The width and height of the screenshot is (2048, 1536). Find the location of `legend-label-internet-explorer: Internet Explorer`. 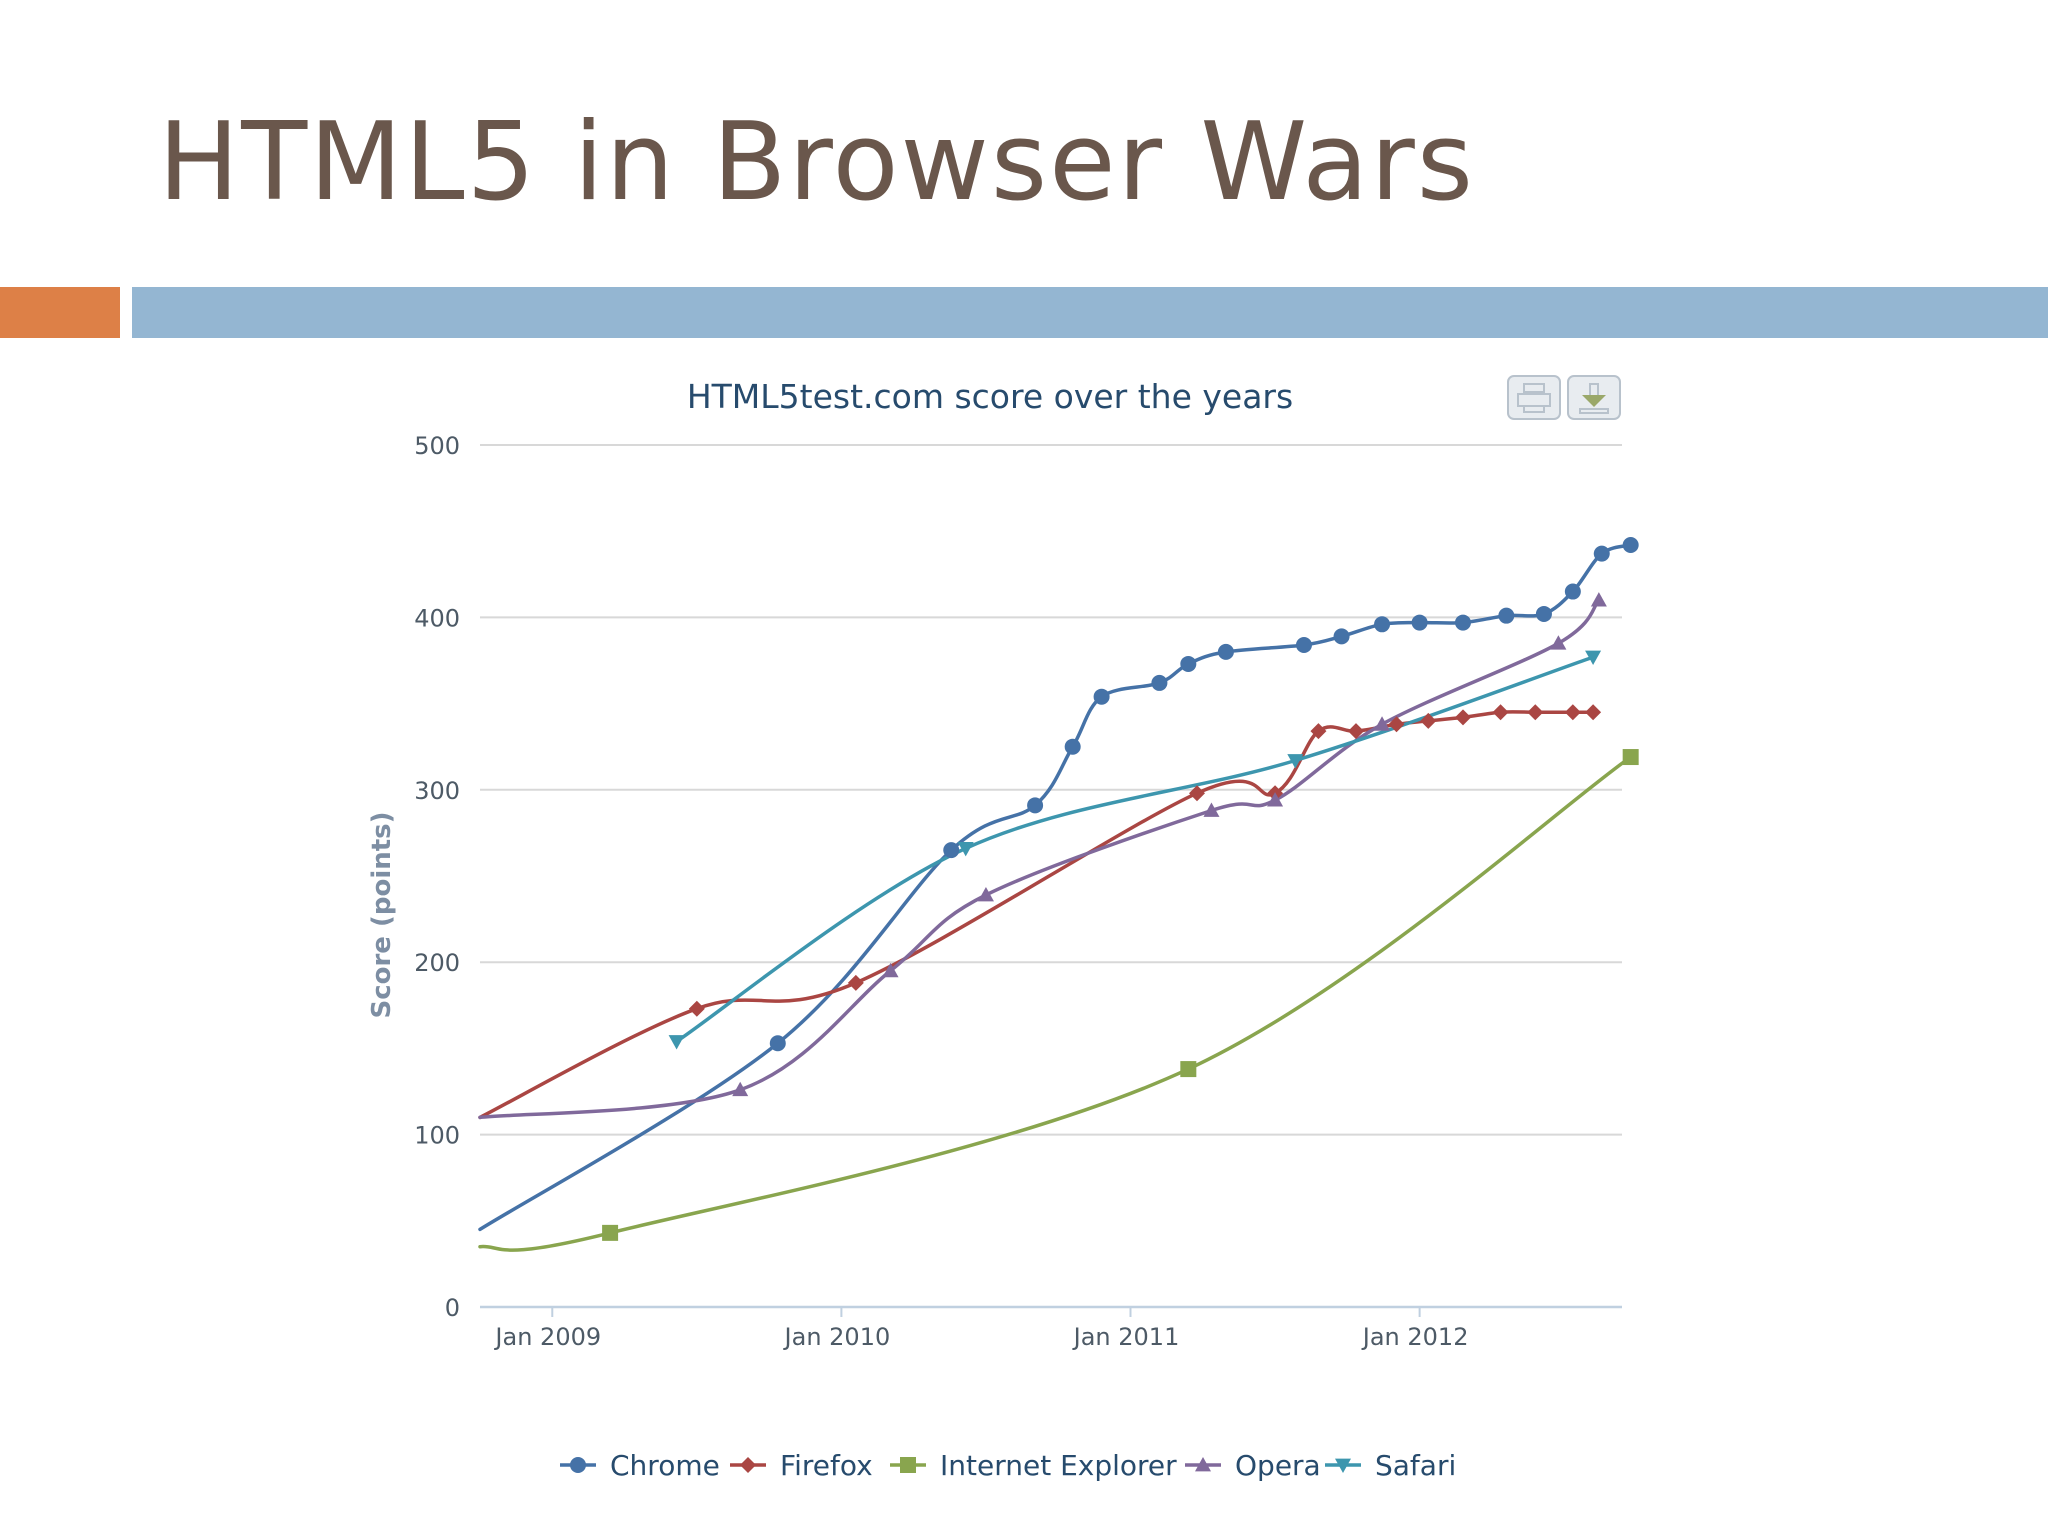

legend-label-internet-explorer: Internet Explorer is located at coordinates (1058, 1465).